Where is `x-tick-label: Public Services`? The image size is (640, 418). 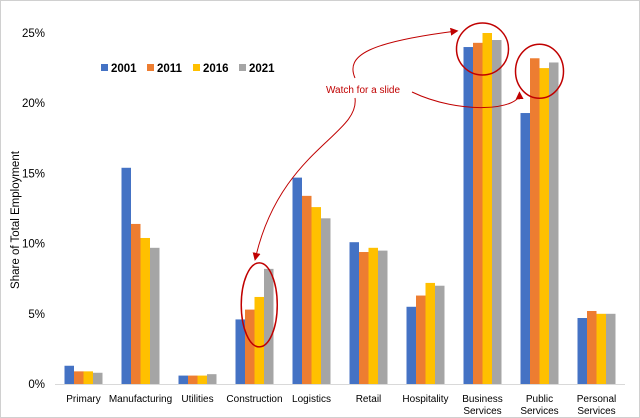
x-tick-label: Public Services is located at coordinates (539, 405).